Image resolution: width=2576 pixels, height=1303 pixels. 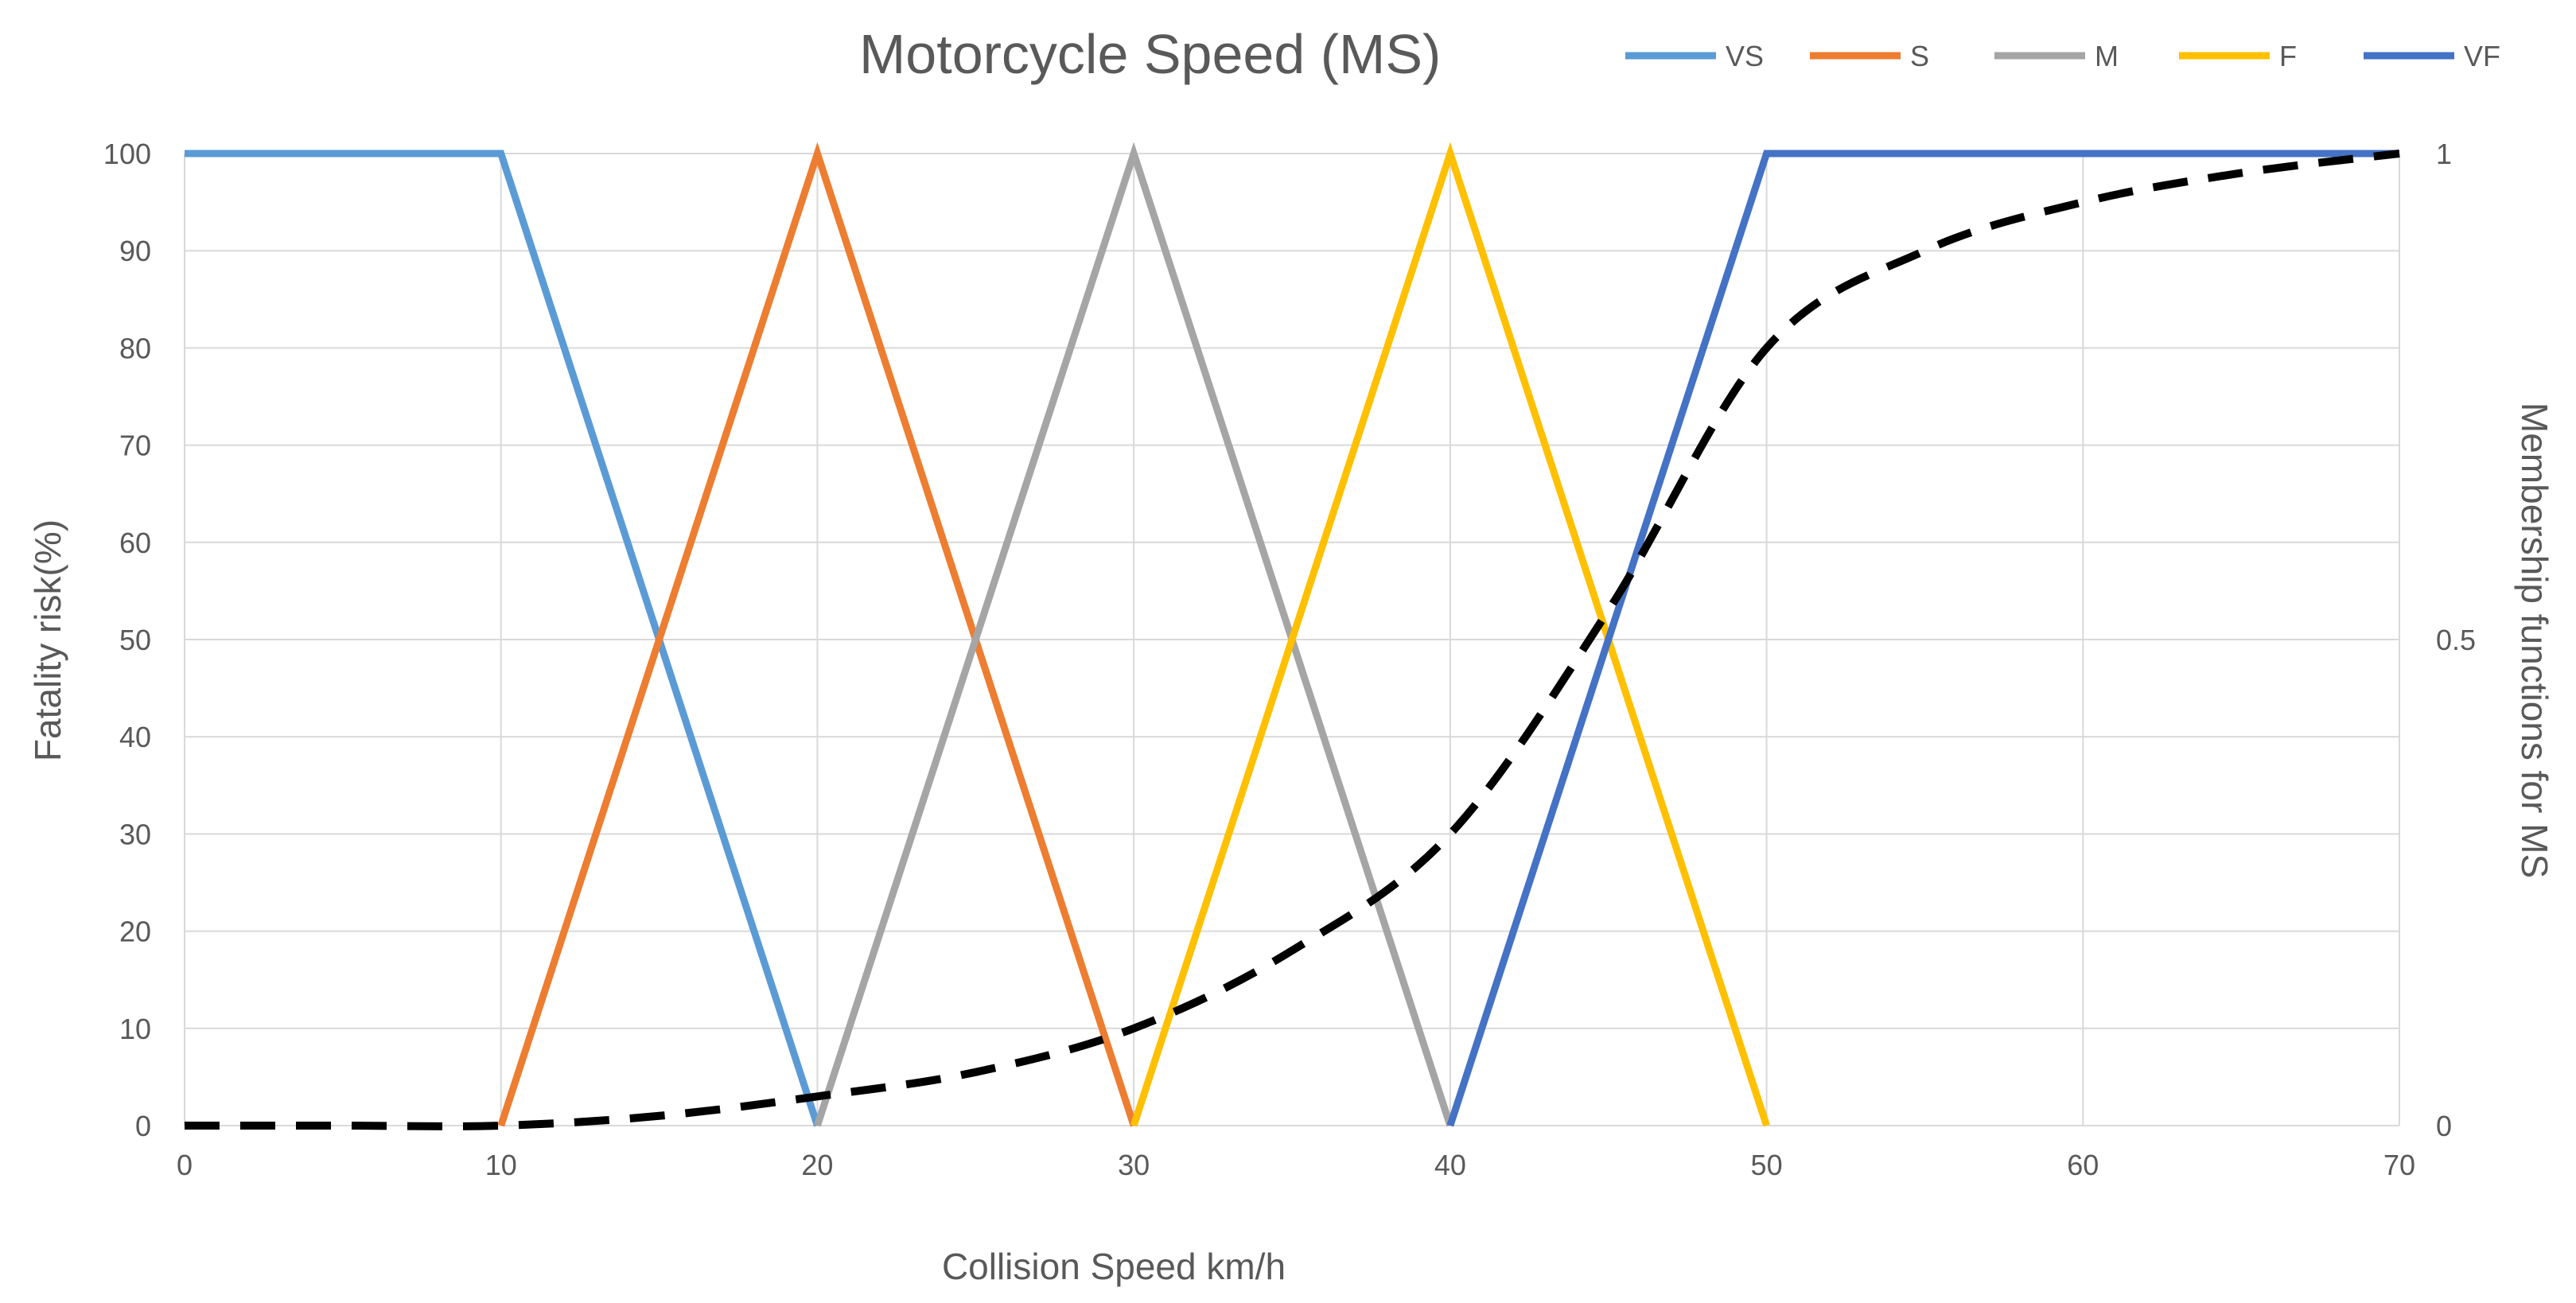 What do you see at coordinates (2534, 640) in the screenshot?
I see `y2-axis-label: Membership functions for MS` at bounding box center [2534, 640].